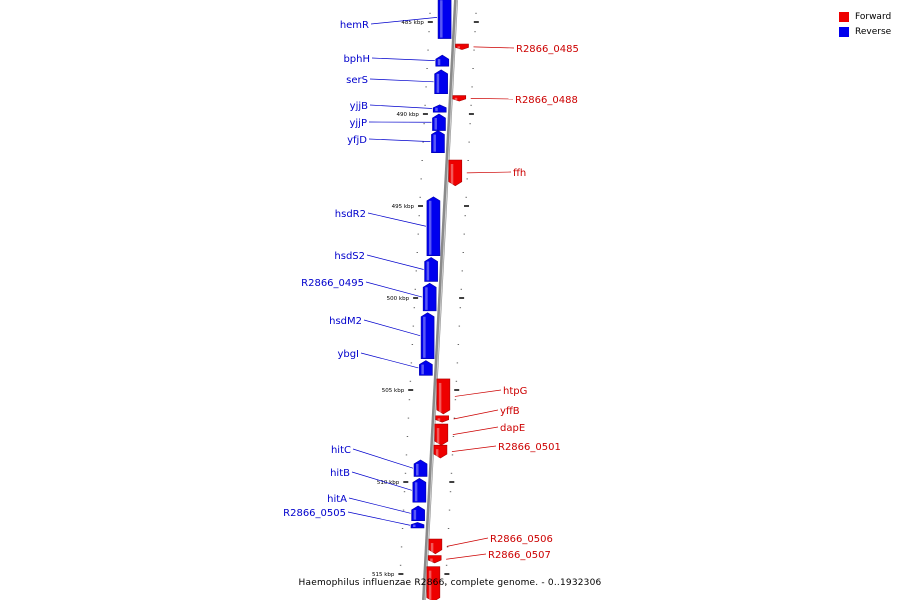 This screenshot has width=900, height=600. I want to click on gene-leader-hita, so click(379, 505).